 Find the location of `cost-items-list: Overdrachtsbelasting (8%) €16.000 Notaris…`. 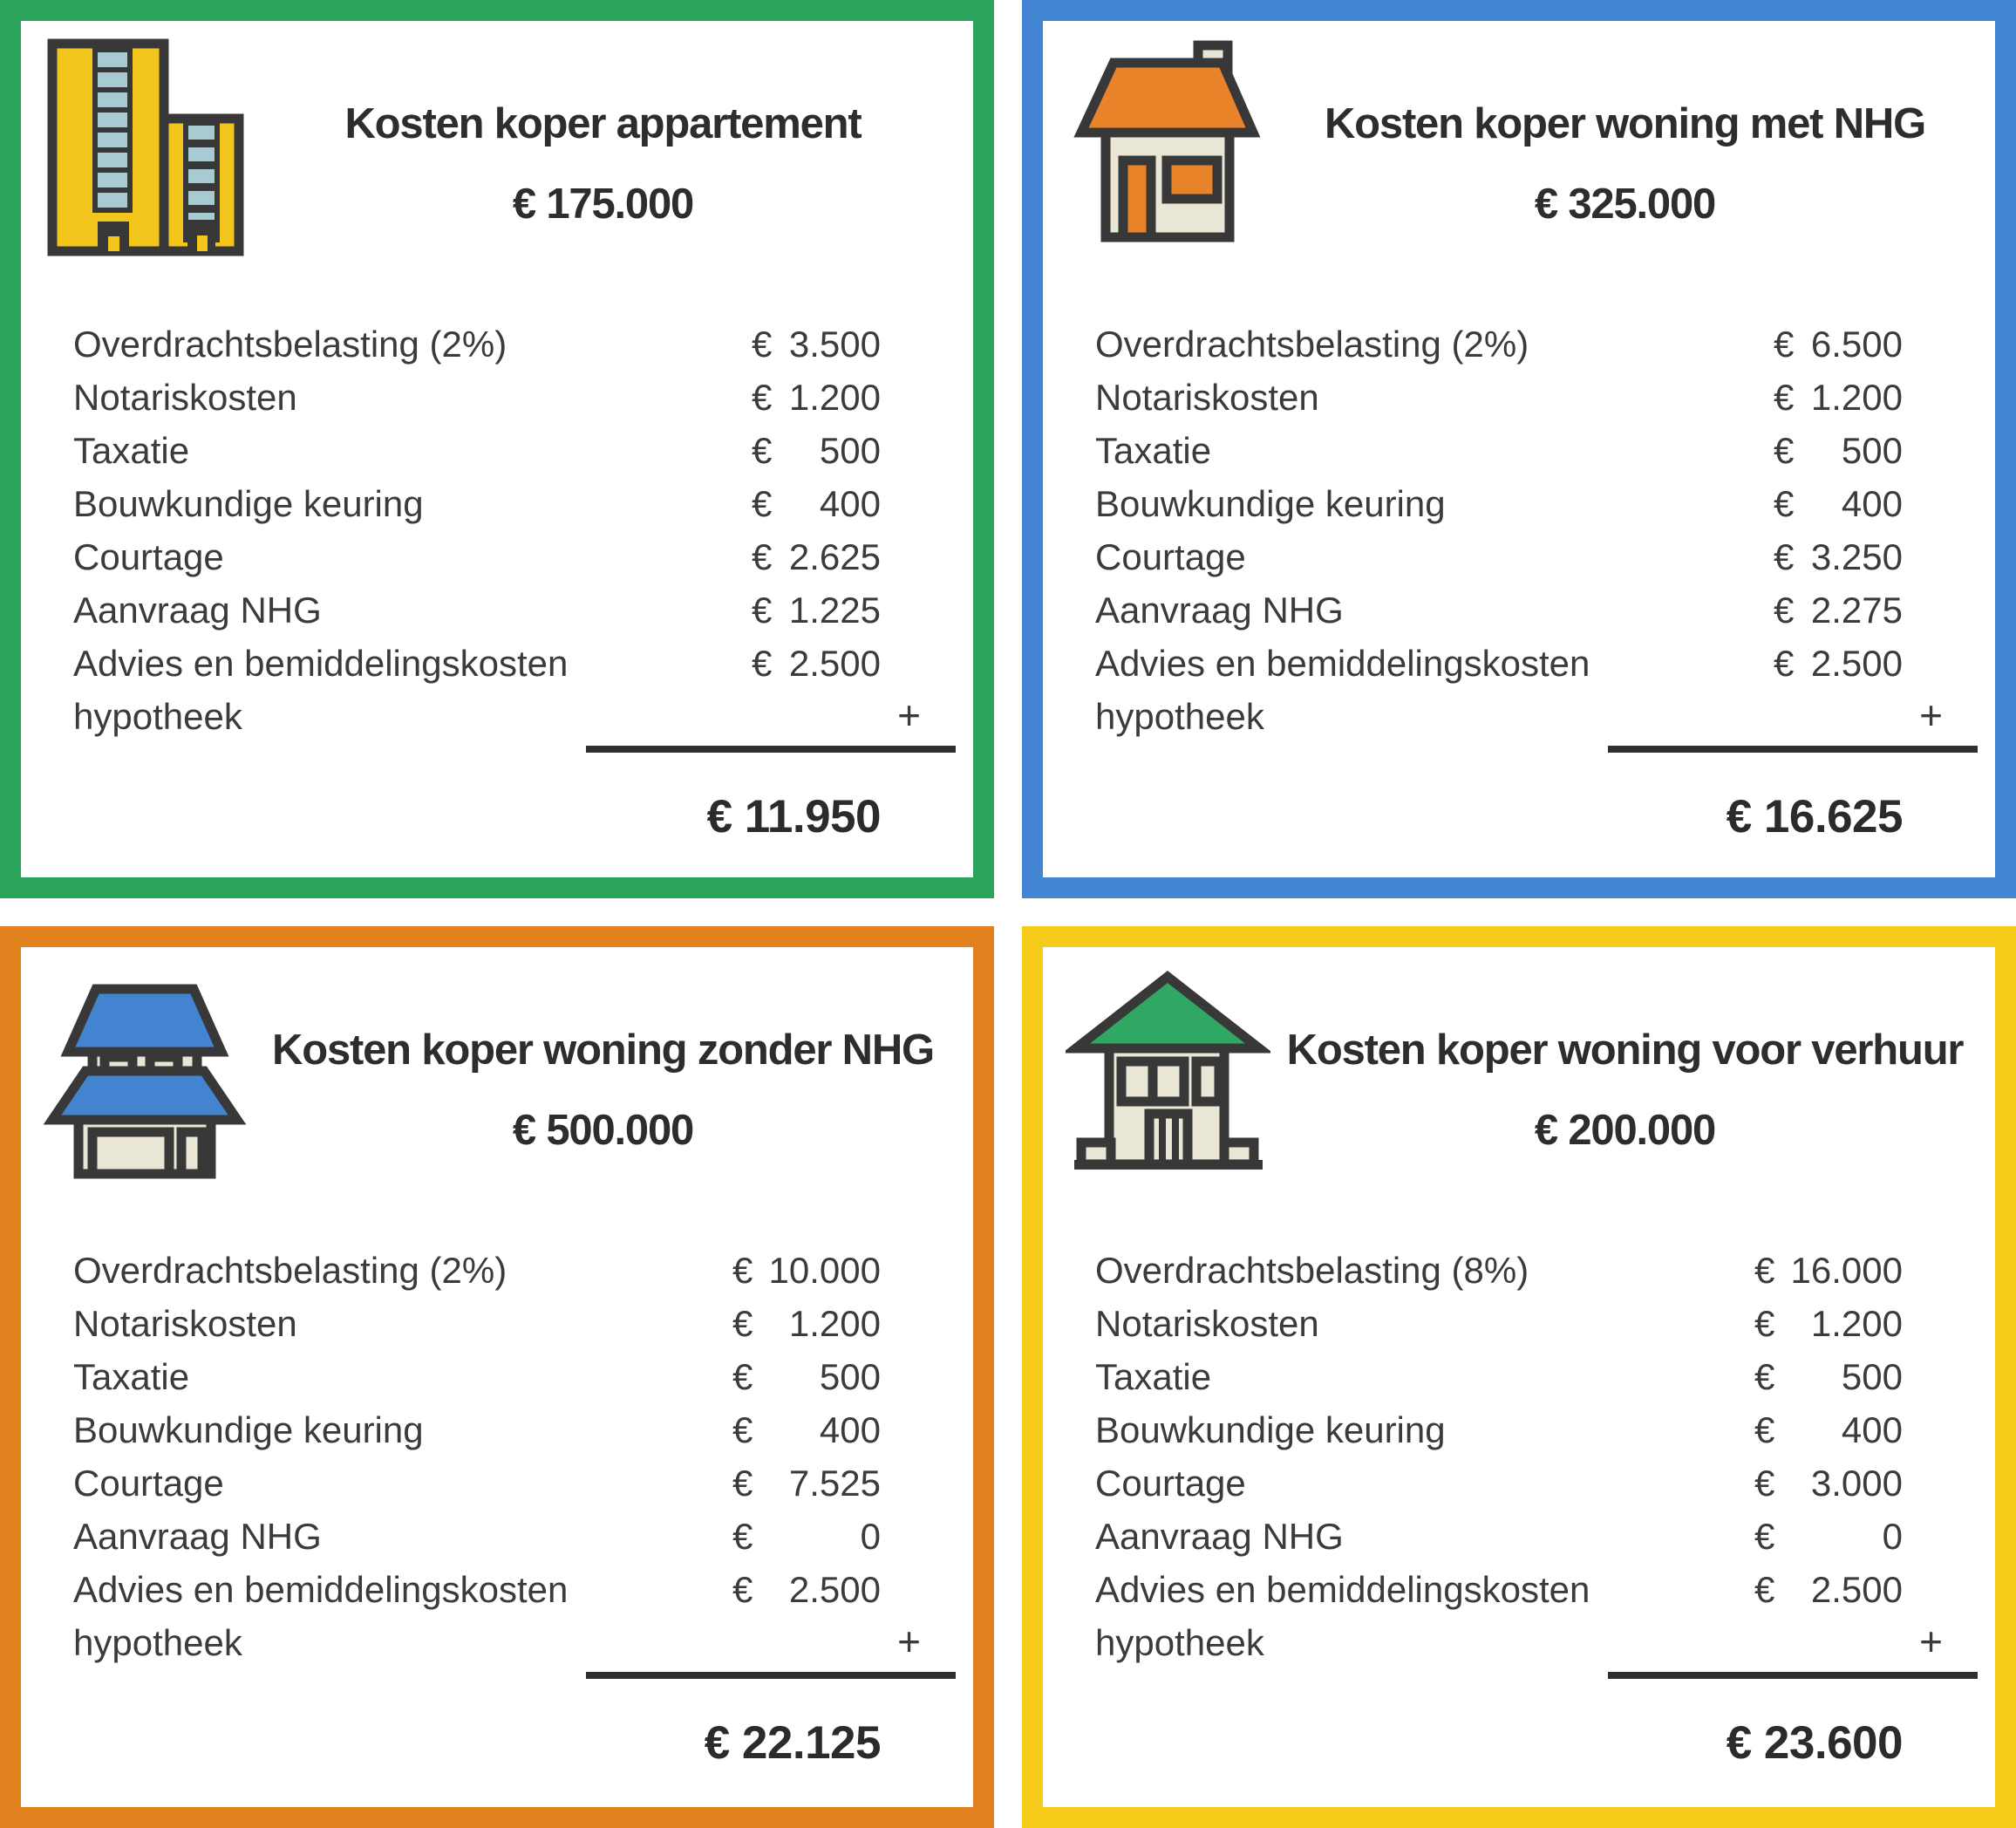

cost-items-list: Overdrachtsbelasting (8%) €16.000 Notaris… is located at coordinates (1519, 1456).